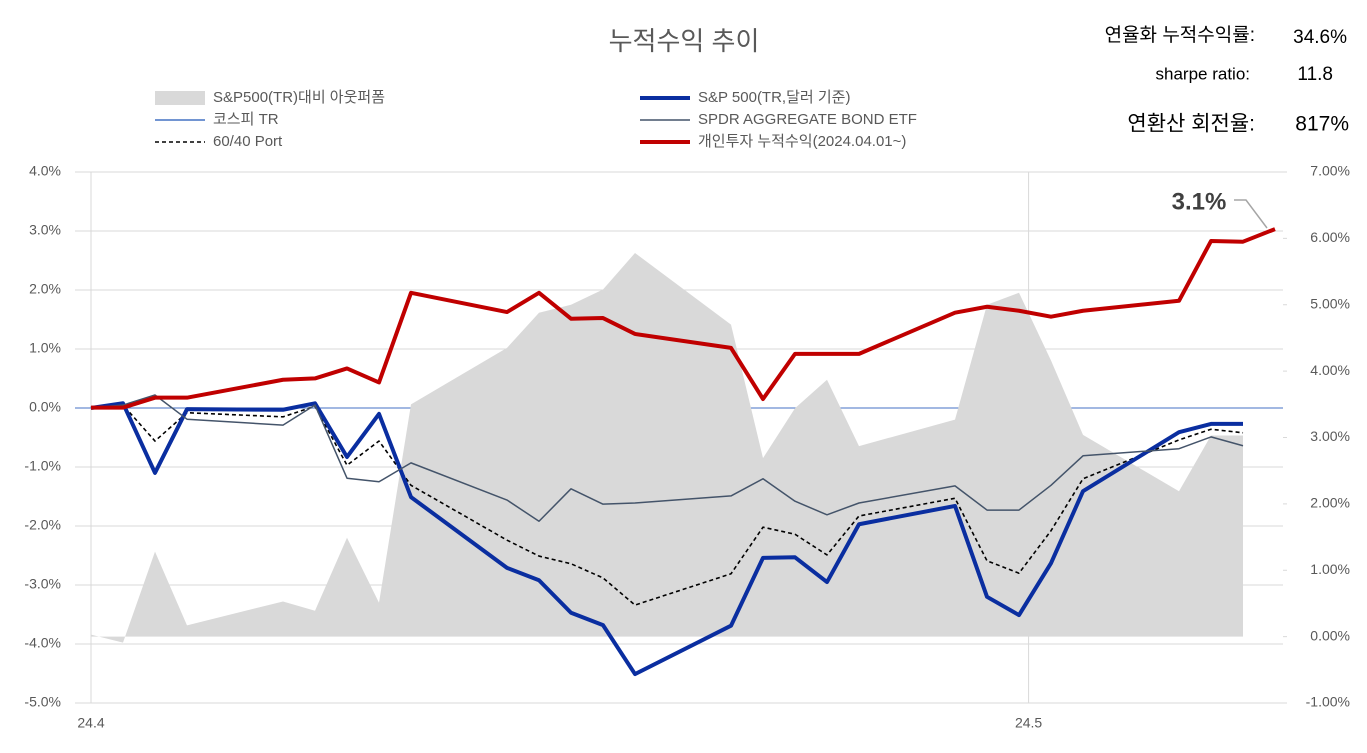 The image size is (1367, 753). Describe the element at coordinates (807, 119) in the screenshot. I see `legend-label: SPDR AGGREGATE BOND ETF` at that location.